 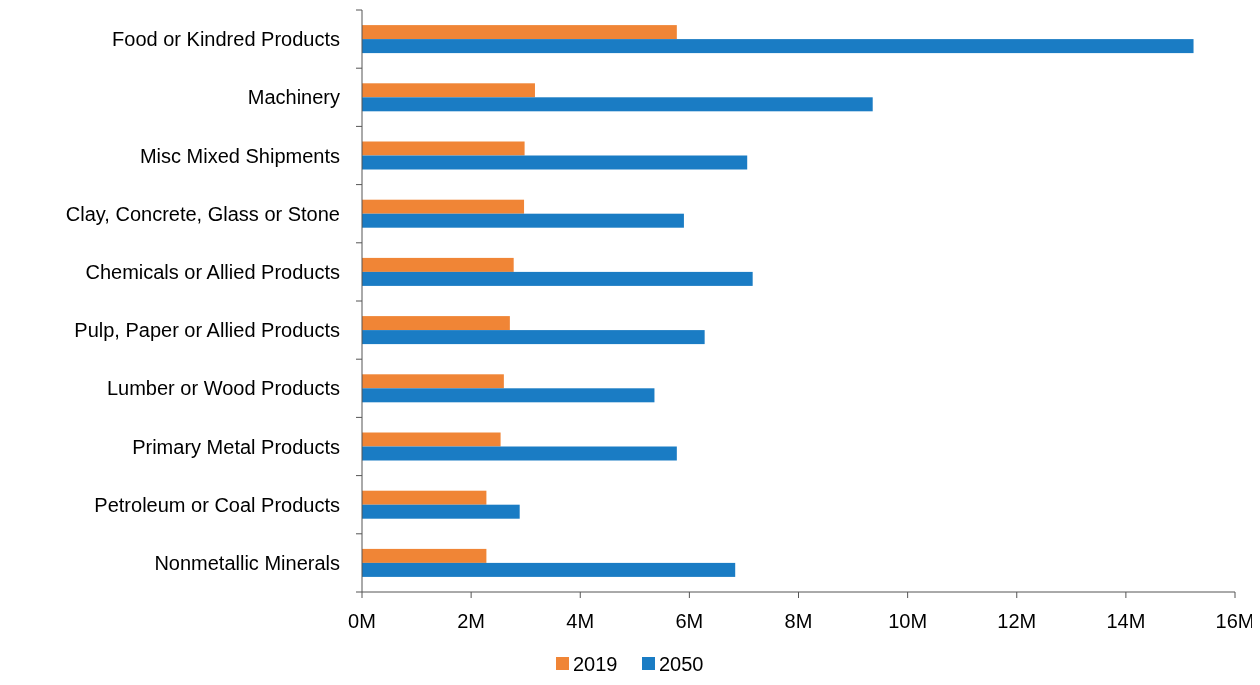 What do you see at coordinates (202, 213) in the screenshot?
I see `y-tick-label: Clay, Concrete, Glass or Stone` at bounding box center [202, 213].